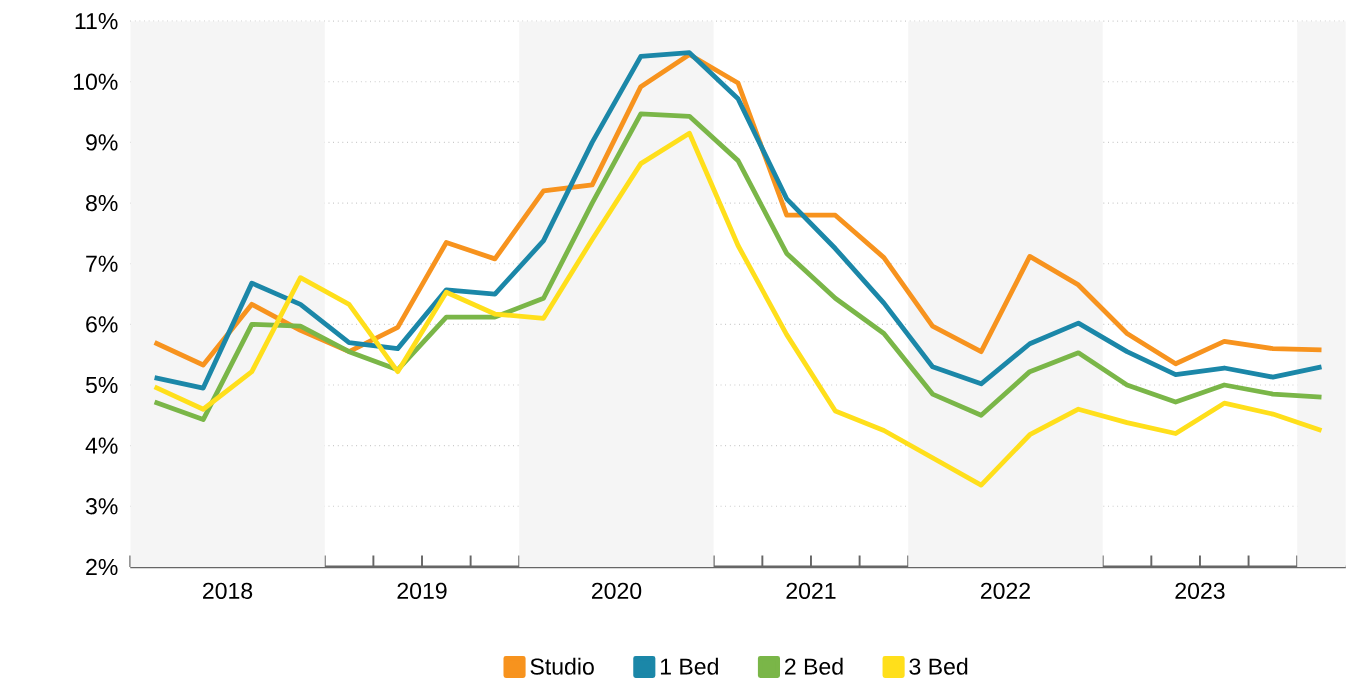  Describe the element at coordinates (813, 666) in the screenshot. I see `legend-label: 2 Bed` at that location.